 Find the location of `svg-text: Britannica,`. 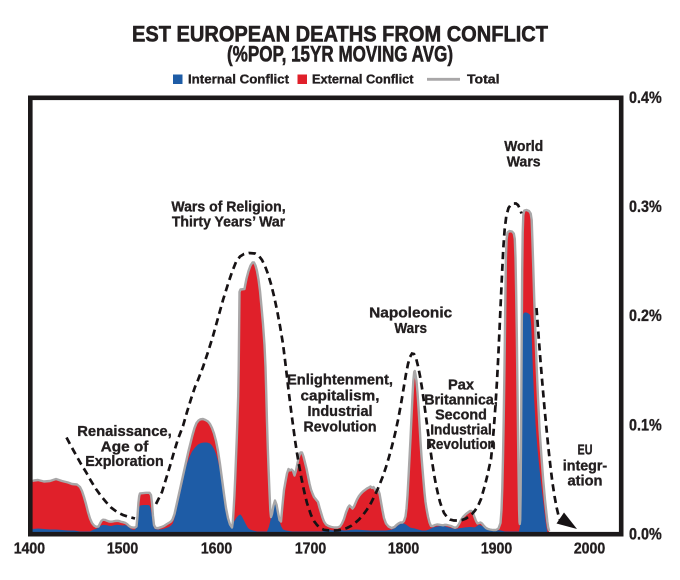

svg-text: Britannica, is located at coordinates (461, 400).